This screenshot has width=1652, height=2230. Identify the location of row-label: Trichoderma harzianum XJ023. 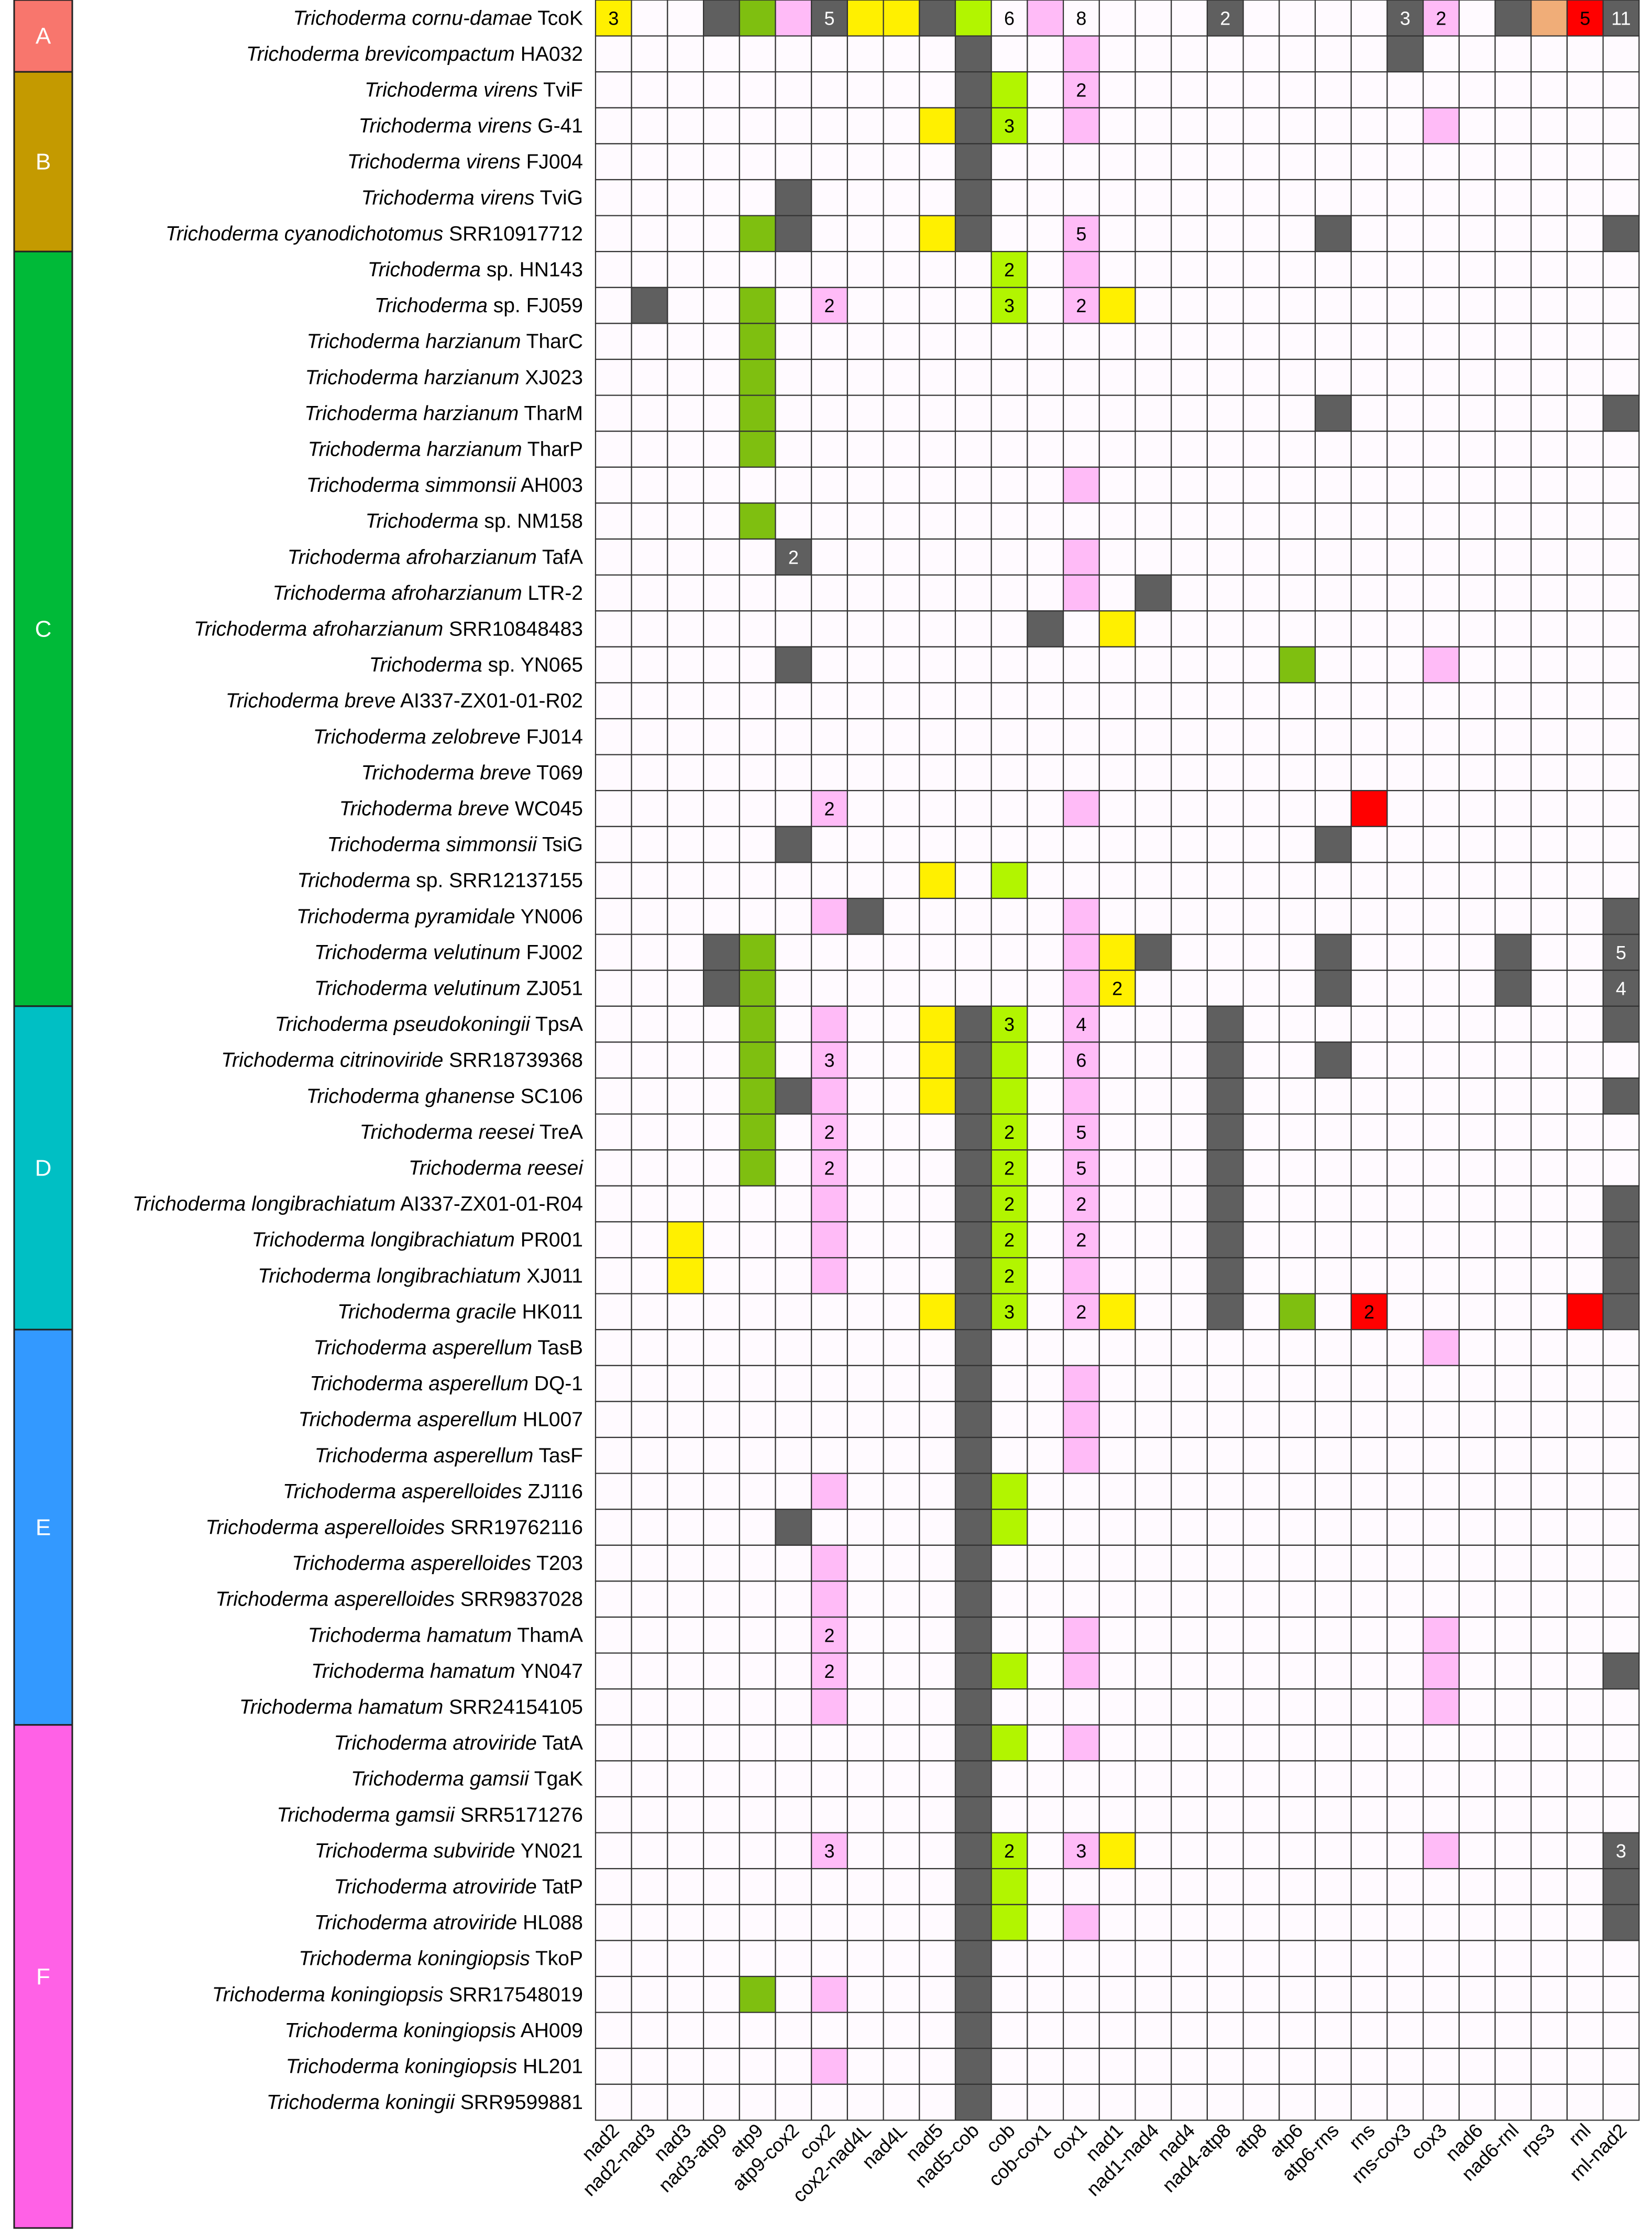
(444, 377).